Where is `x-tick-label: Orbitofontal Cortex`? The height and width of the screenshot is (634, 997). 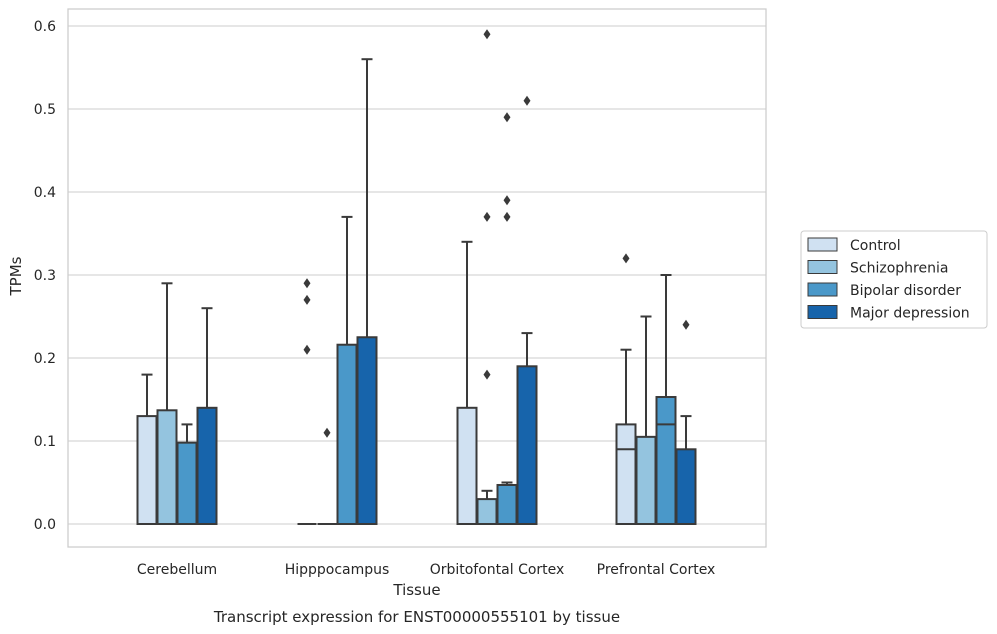
x-tick-label: Orbitofontal Cortex is located at coordinates (497, 570).